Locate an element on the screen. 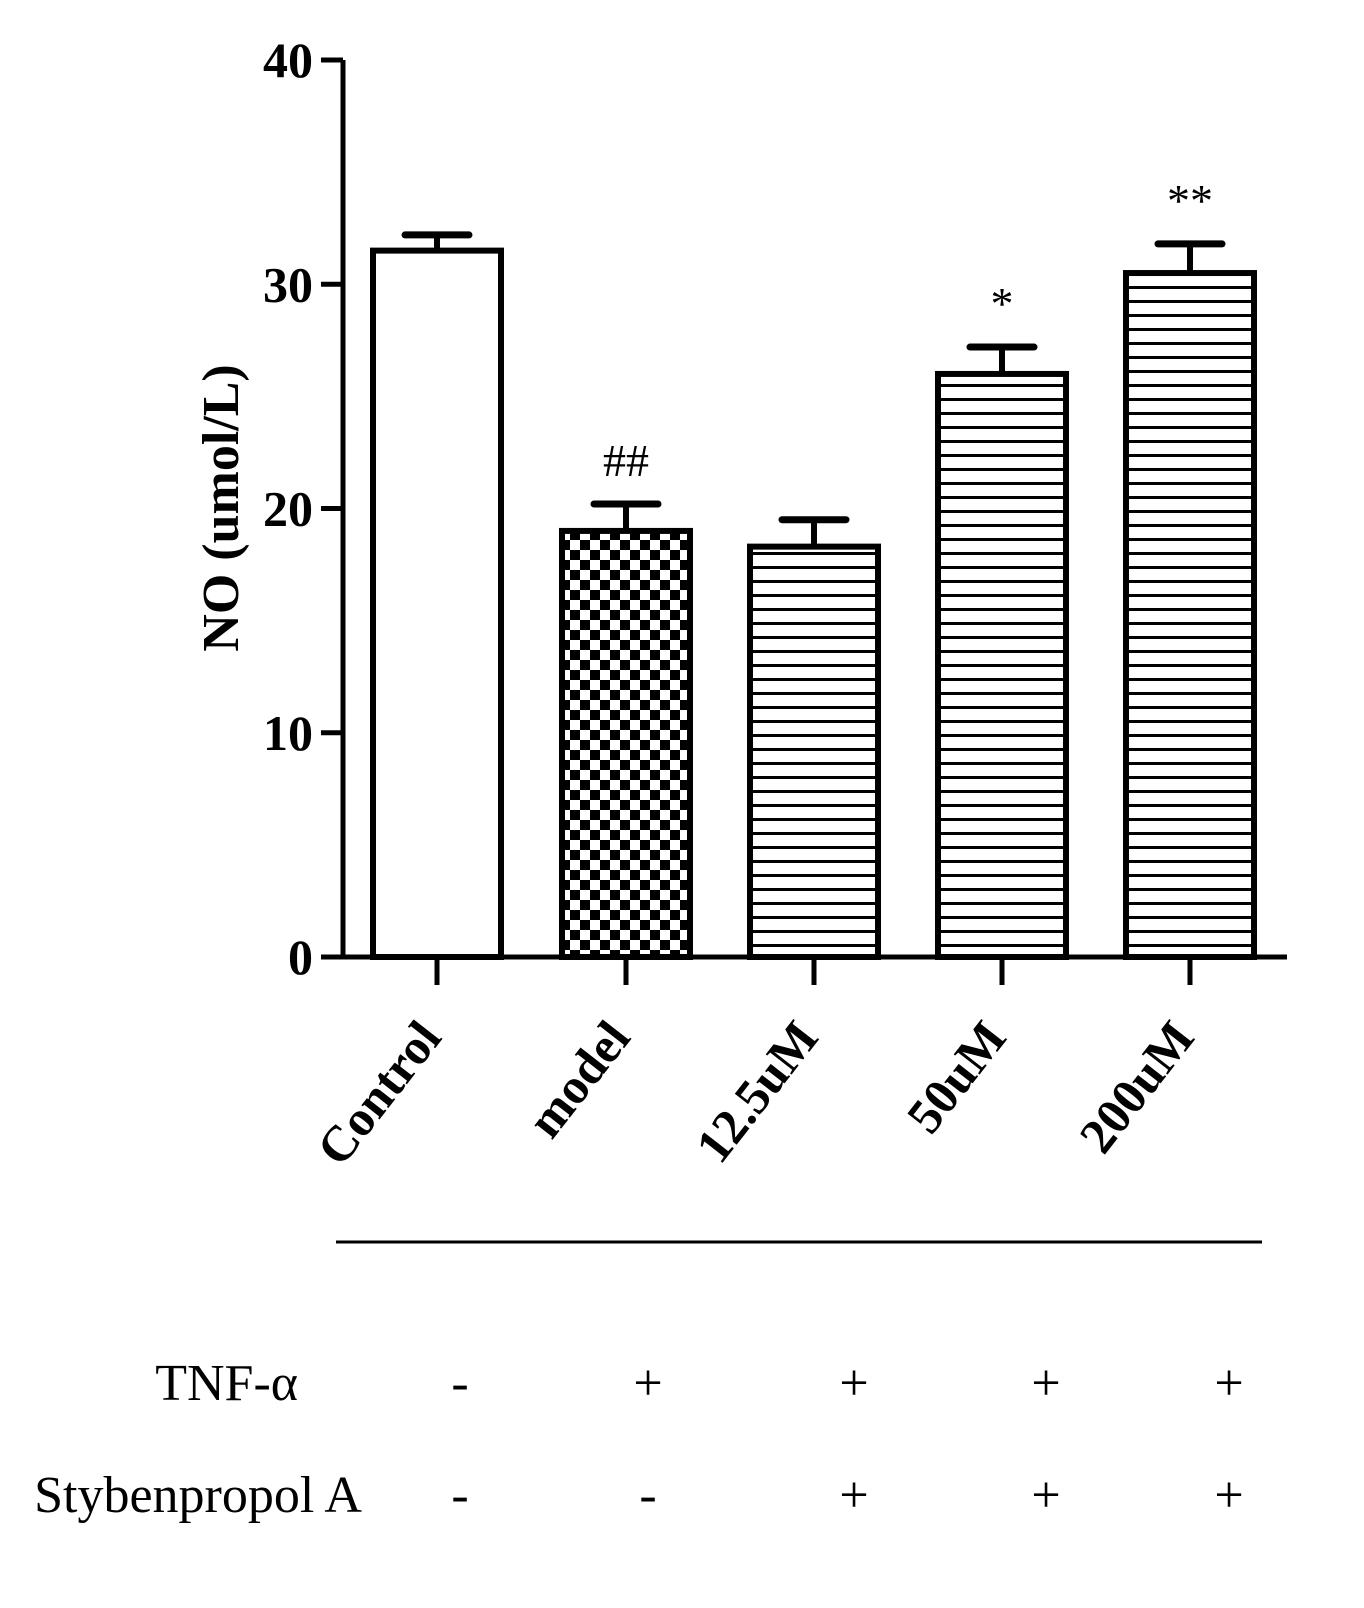  y-axis-title: NO (umol/L) is located at coordinates (221, 507).